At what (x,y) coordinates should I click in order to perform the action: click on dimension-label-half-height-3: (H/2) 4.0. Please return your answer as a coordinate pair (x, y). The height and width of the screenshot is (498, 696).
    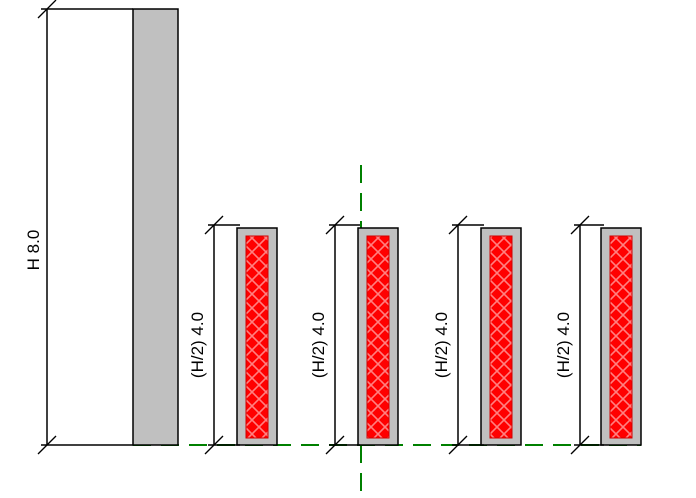
    Looking at the image, I should click on (441, 345).